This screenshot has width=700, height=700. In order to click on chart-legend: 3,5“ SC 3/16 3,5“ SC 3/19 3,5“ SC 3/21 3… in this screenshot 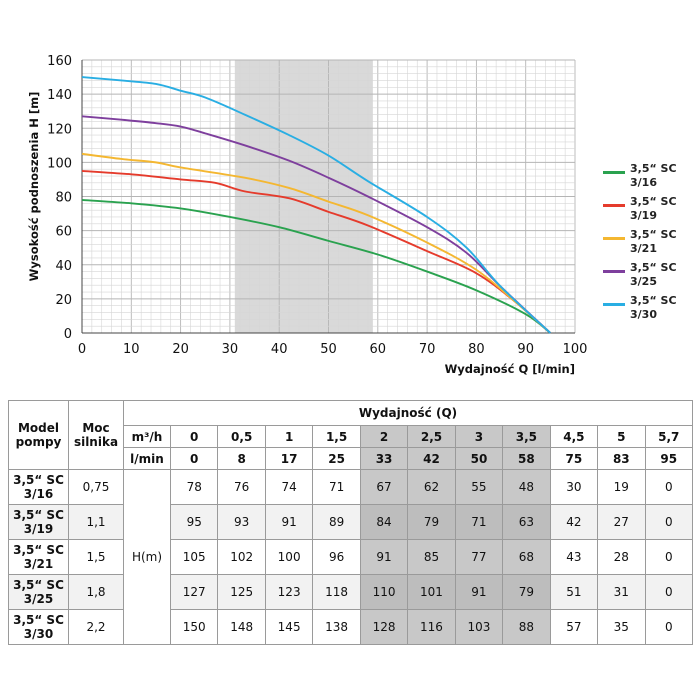, I will do `click(650, 244)`.